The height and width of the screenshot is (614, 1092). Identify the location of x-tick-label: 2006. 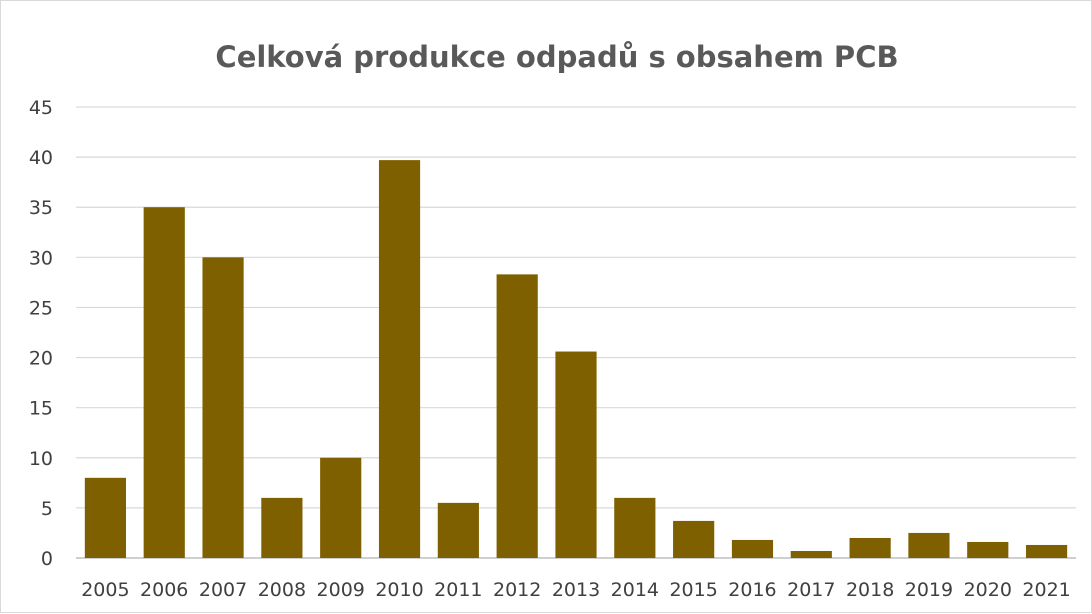
(164, 590).